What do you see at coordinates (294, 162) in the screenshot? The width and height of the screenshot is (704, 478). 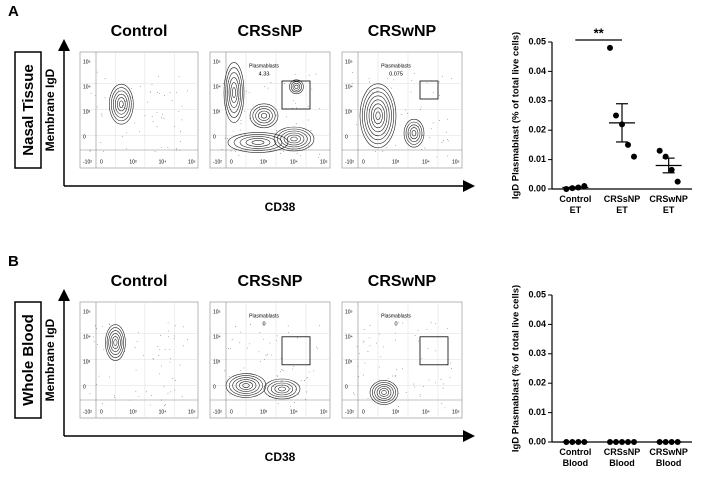 I see `flow-x-tick: 10⁴` at bounding box center [294, 162].